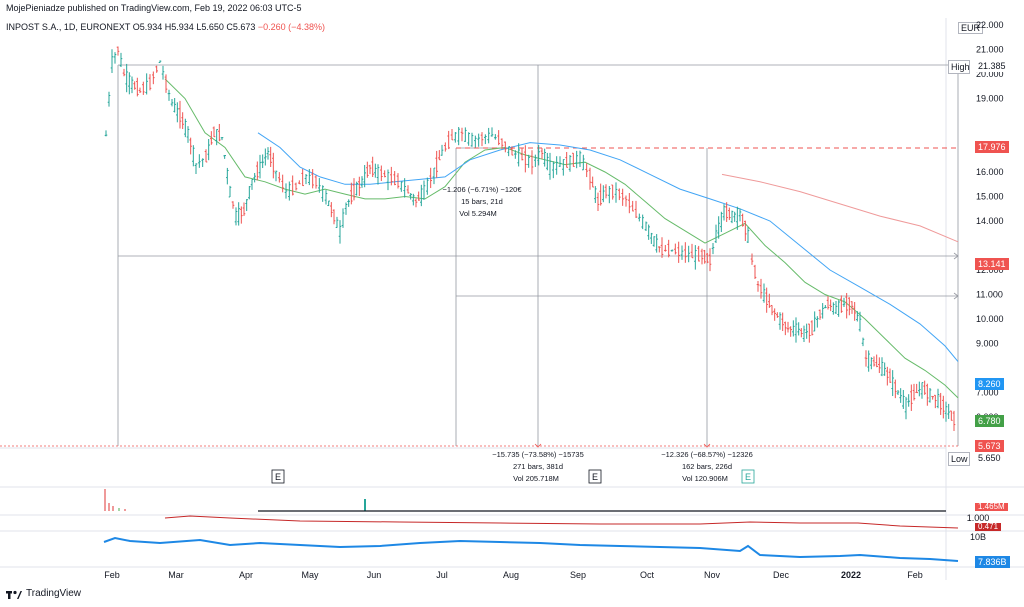 This screenshot has width=1024, height=607. I want to click on volume-bar, so click(109, 507).